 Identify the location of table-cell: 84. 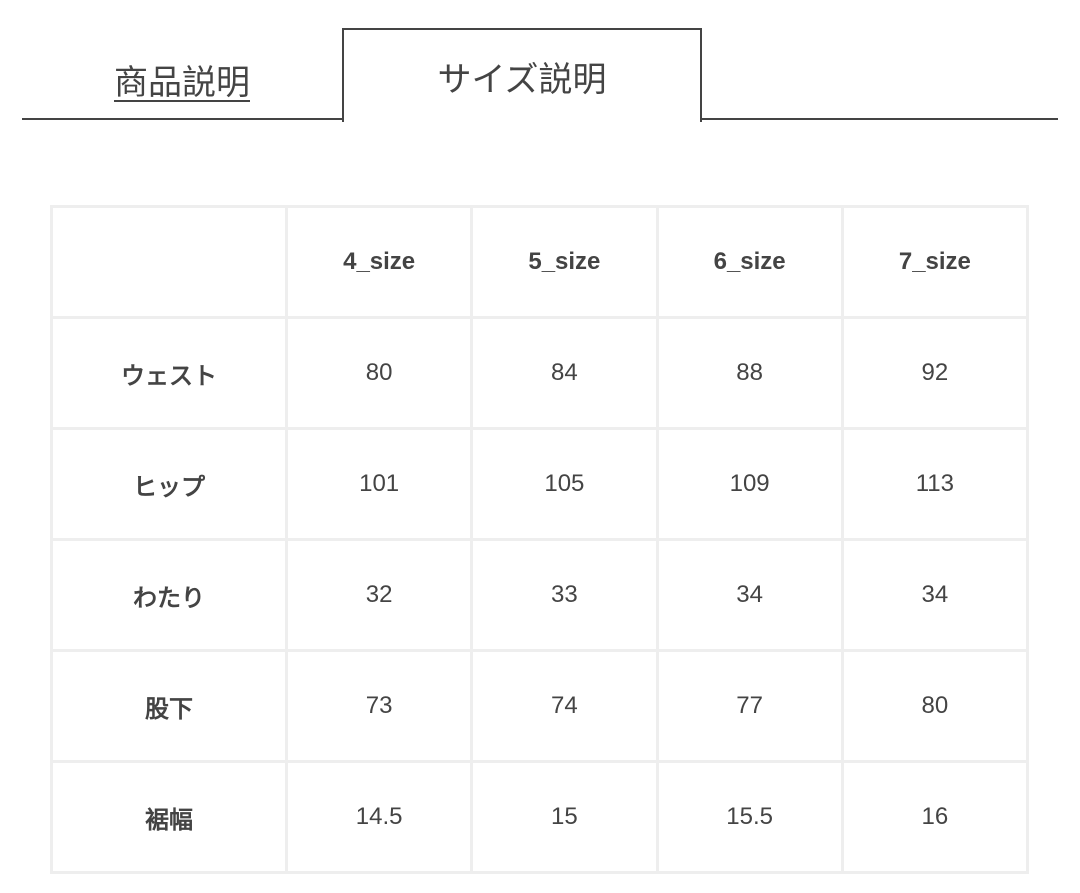
(564, 373).